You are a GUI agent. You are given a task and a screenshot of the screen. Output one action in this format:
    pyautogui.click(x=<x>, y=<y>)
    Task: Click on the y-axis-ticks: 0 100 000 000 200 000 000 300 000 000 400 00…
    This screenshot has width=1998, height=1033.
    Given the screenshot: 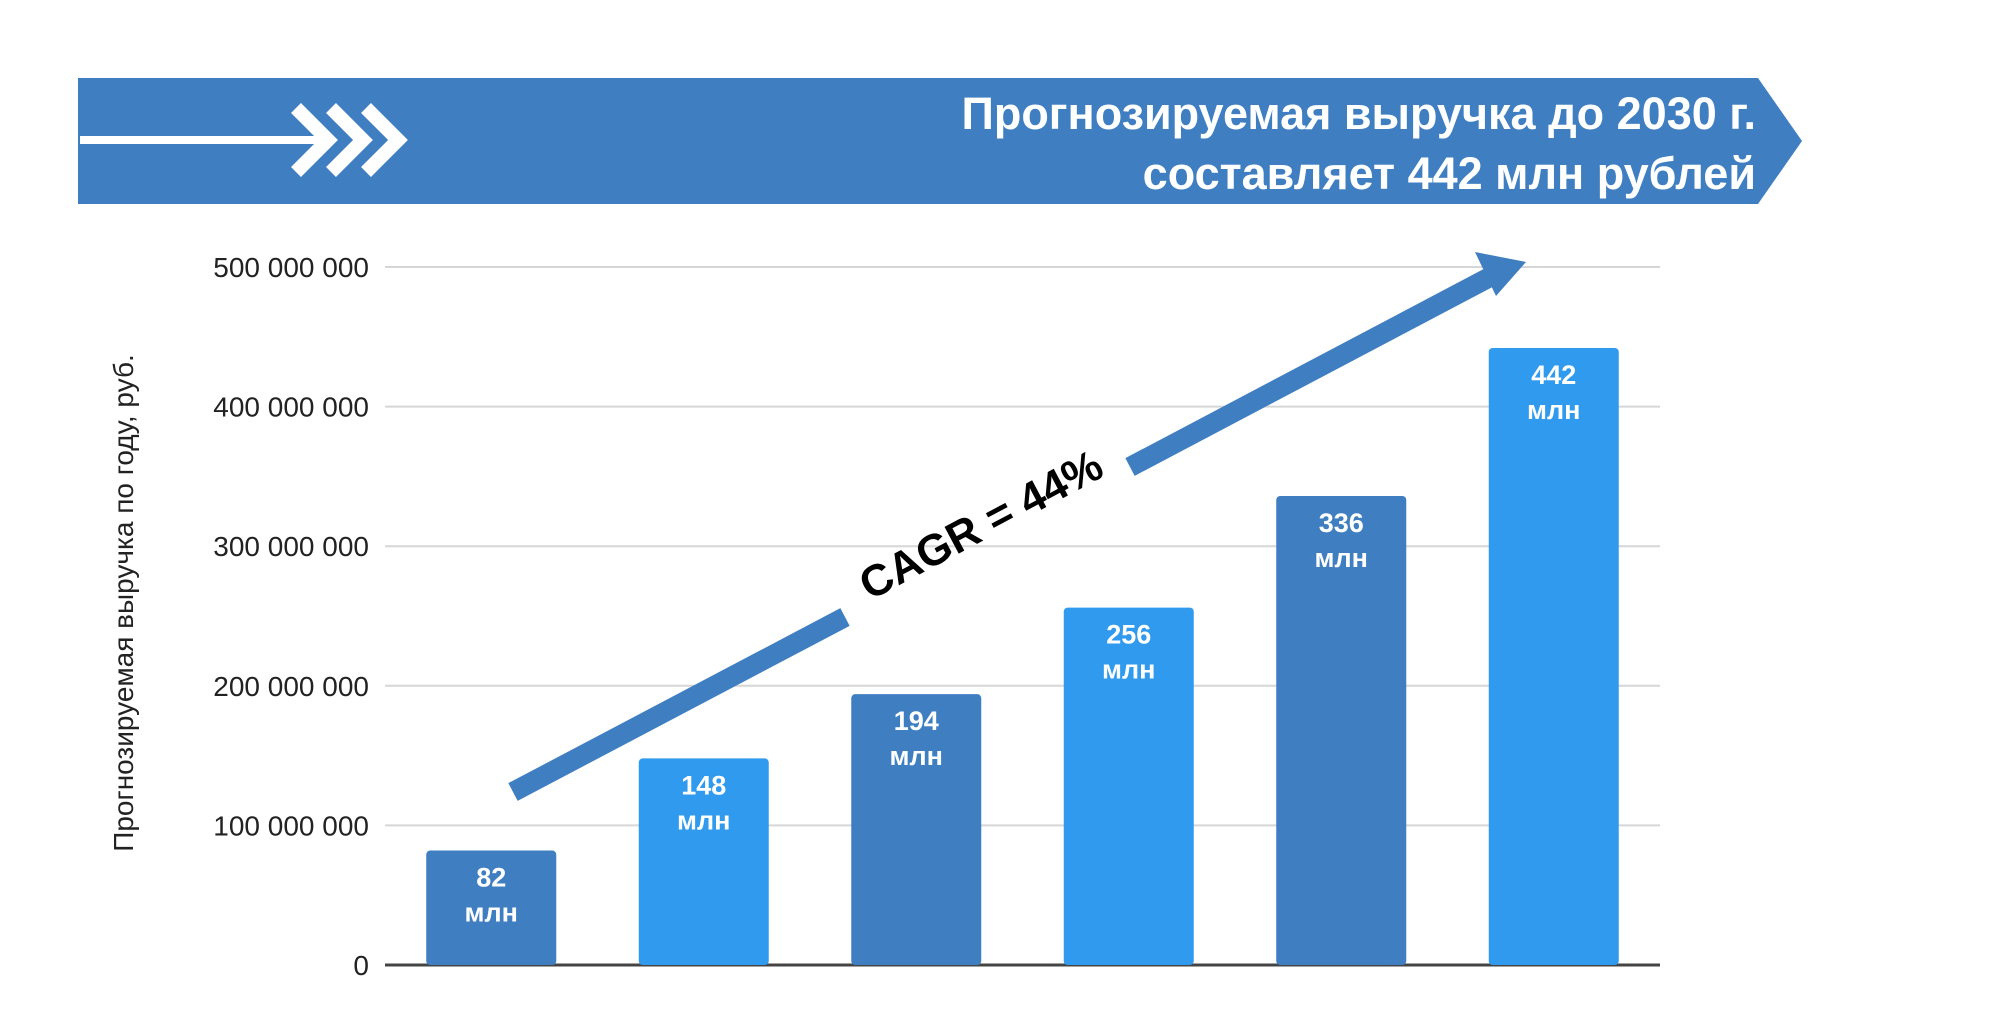 What is the action you would take?
    pyautogui.click(x=291, y=616)
    